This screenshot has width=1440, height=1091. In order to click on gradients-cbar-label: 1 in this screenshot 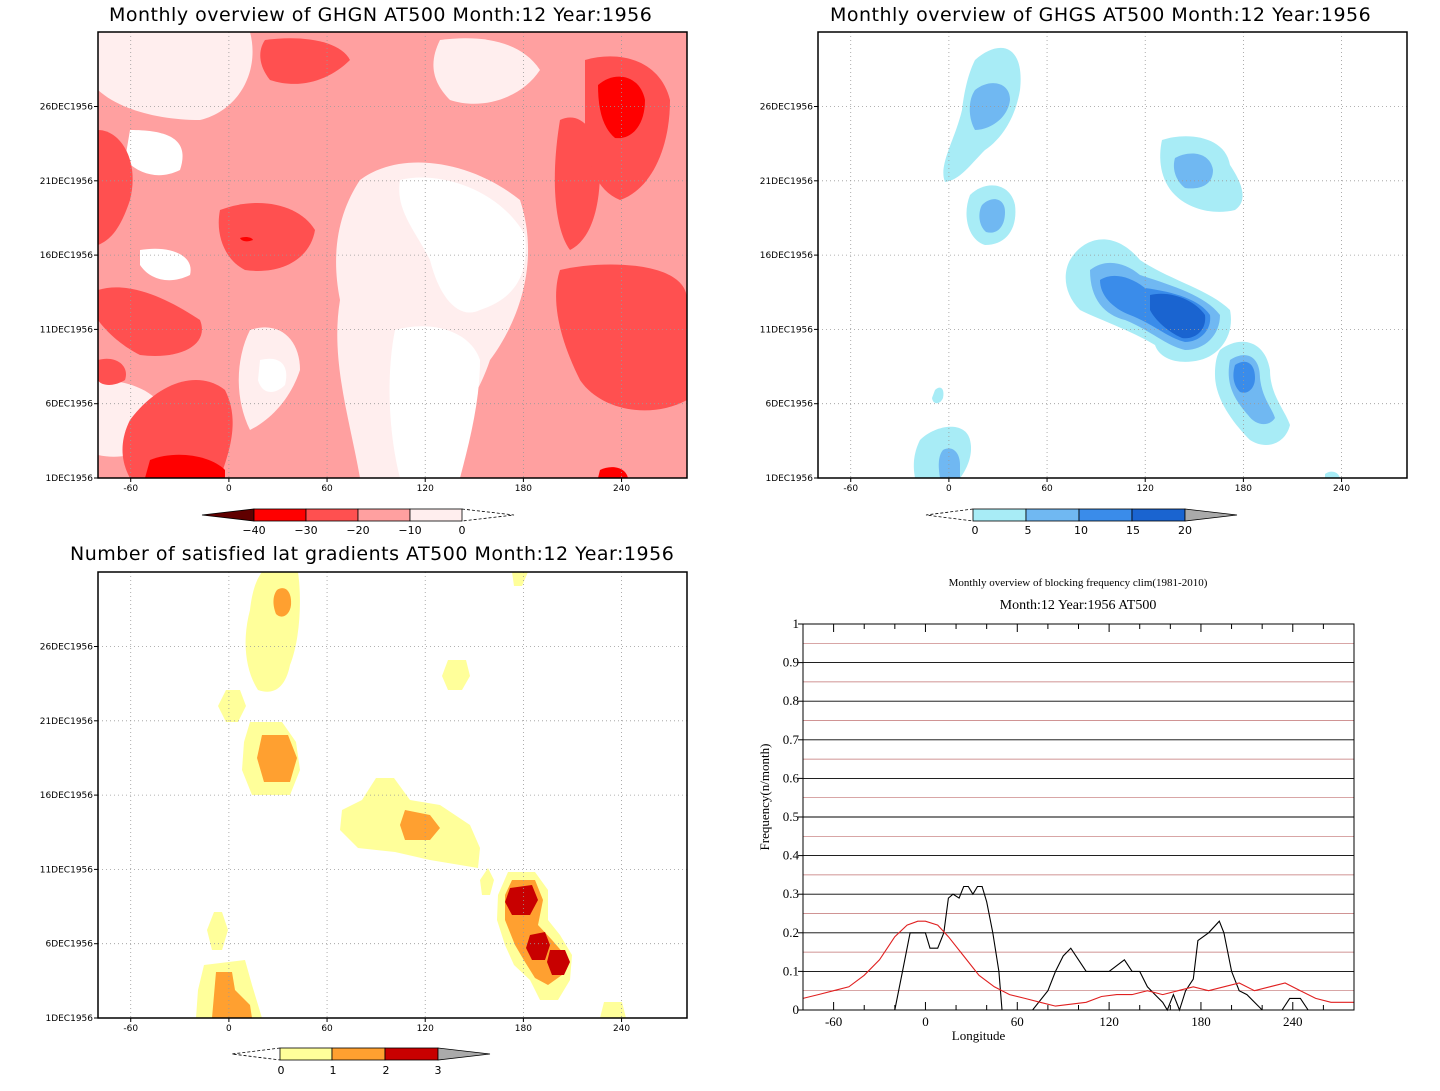, I will do `click(333, 1070)`.